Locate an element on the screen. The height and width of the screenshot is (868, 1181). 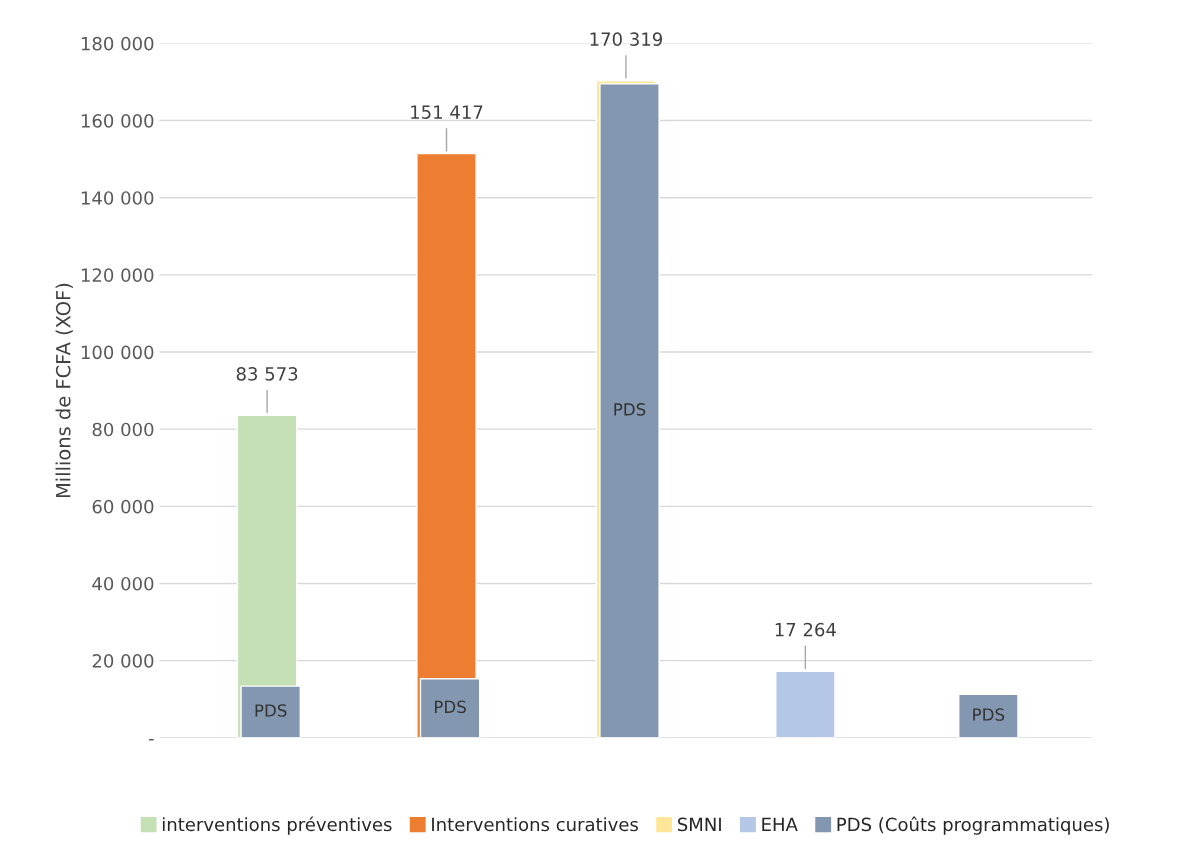
data-label: 83 573 is located at coordinates (267, 373).